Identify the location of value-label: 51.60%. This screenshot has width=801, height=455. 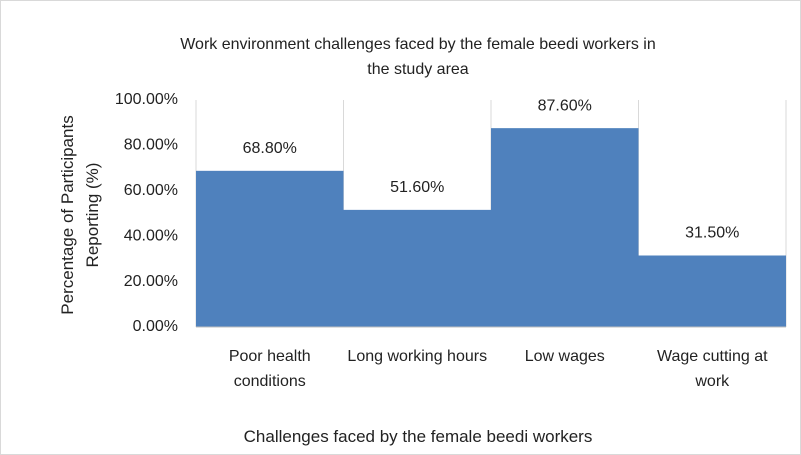
(417, 187).